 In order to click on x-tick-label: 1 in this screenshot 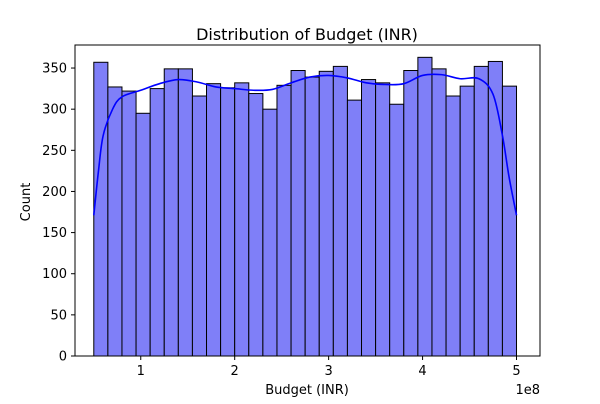, I will do `click(141, 371)`.